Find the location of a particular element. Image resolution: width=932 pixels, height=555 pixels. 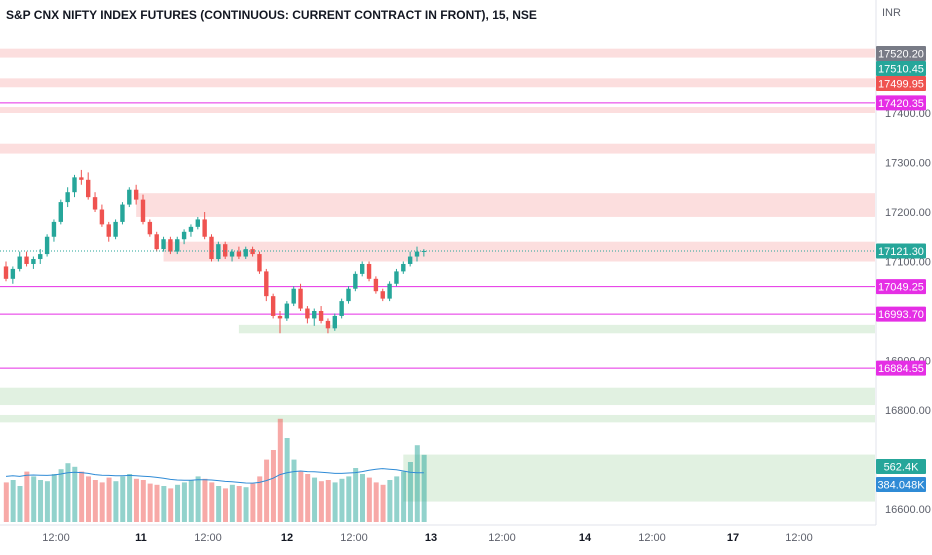

time-tick-label: 14 is located at coordinates (585, 538).